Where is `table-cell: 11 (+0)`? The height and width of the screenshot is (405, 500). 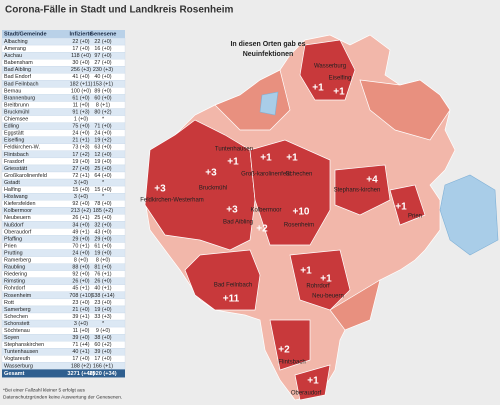
table-cell: 11 (+0) is located at coordinates (81, 105).